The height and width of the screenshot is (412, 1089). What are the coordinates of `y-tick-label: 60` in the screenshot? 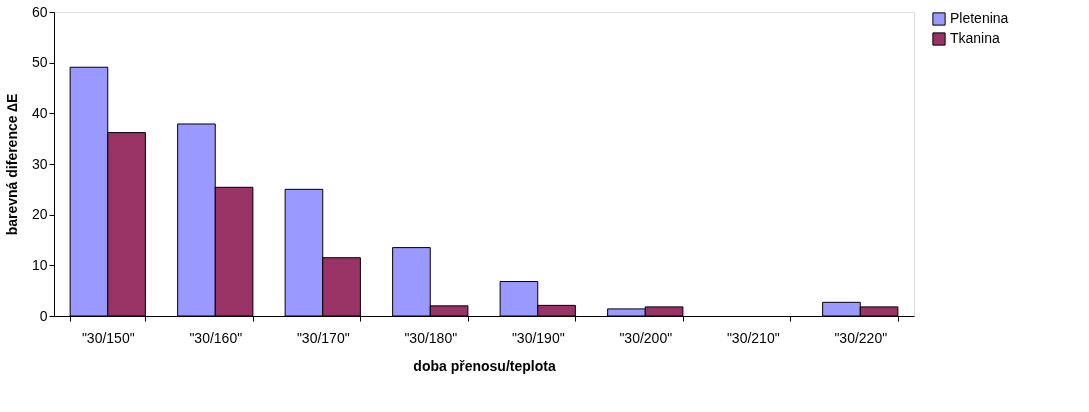 It's located at (39, 11).